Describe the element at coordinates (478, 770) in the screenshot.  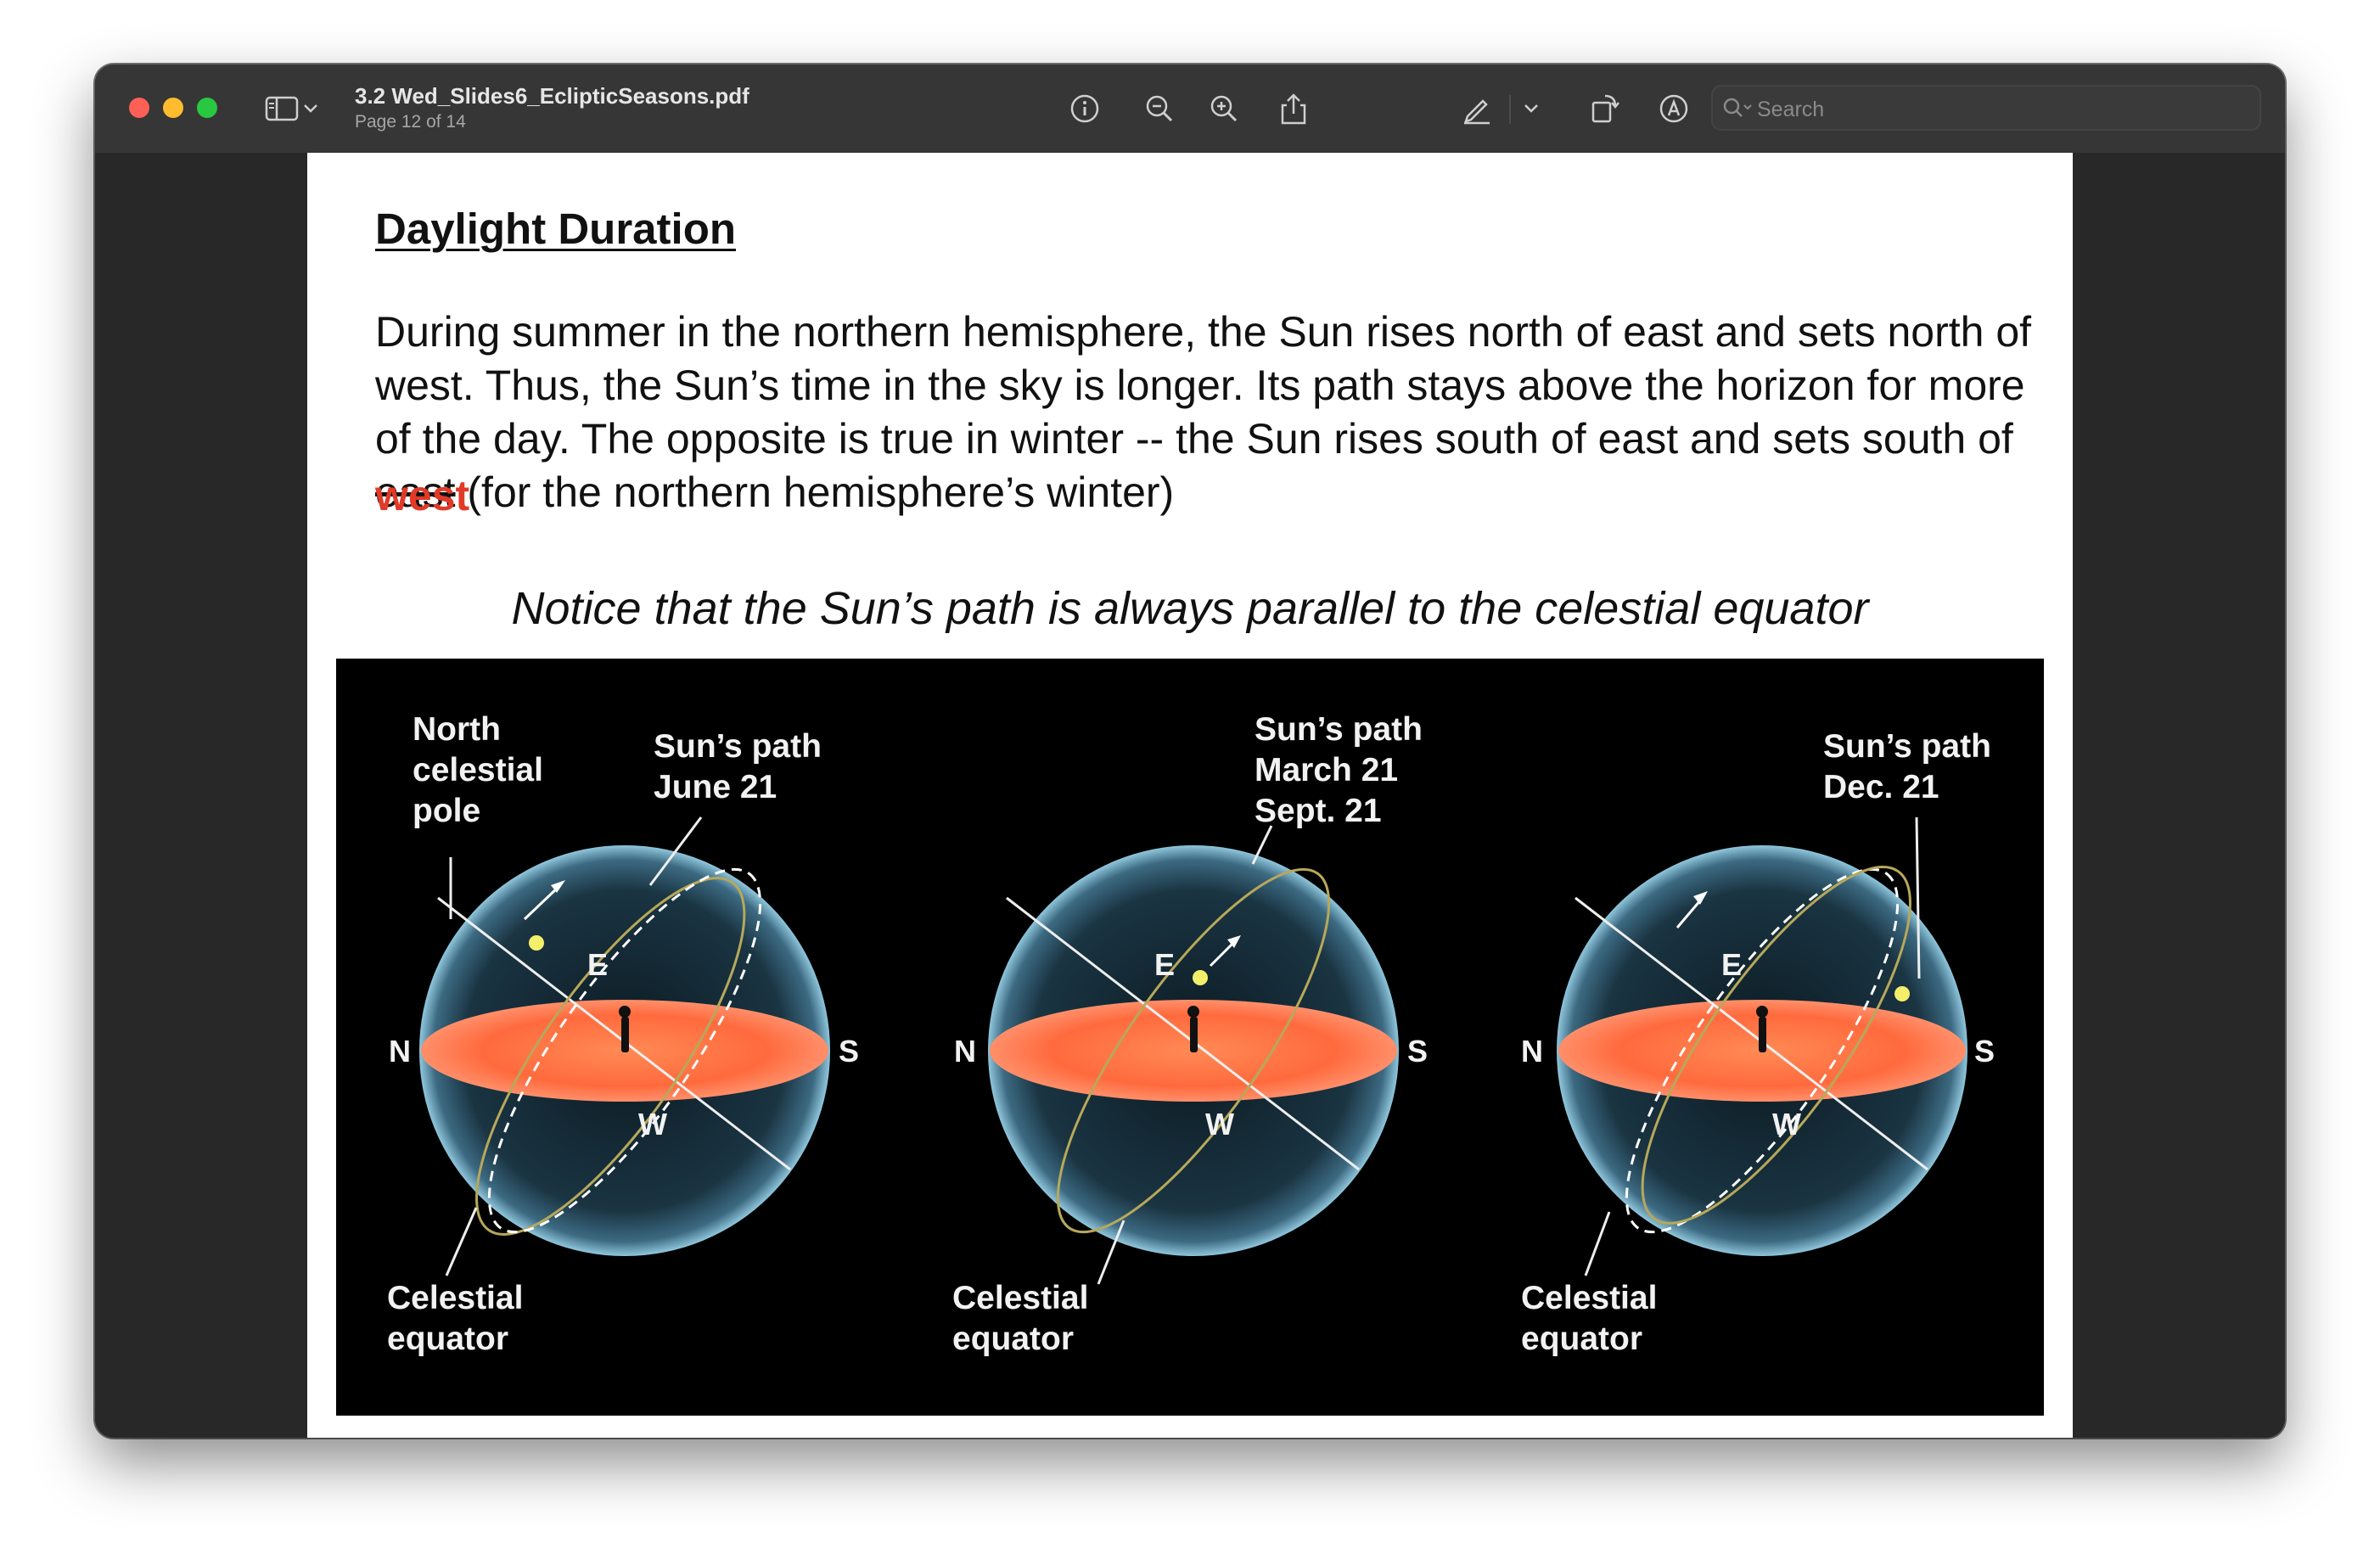
I see `north-celestial-pole-label: North celestial pole` at that location.